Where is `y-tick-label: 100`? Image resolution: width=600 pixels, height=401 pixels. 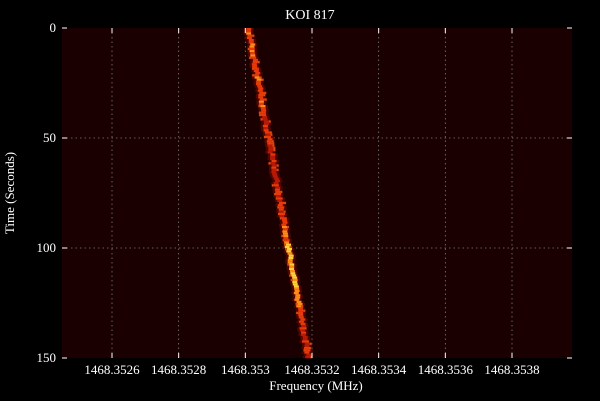
y-tick-label: 100 is located at coordinates (47, 247).